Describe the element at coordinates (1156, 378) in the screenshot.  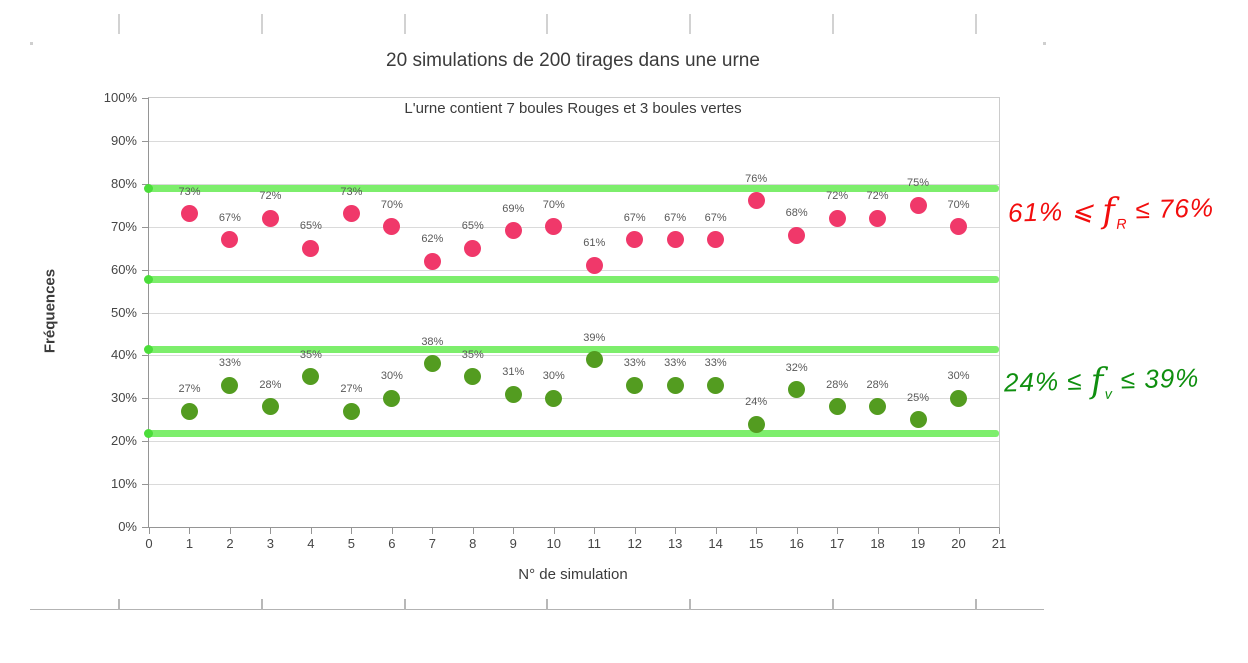
I see `green-interval-upper: ≤ 39%` at that location.